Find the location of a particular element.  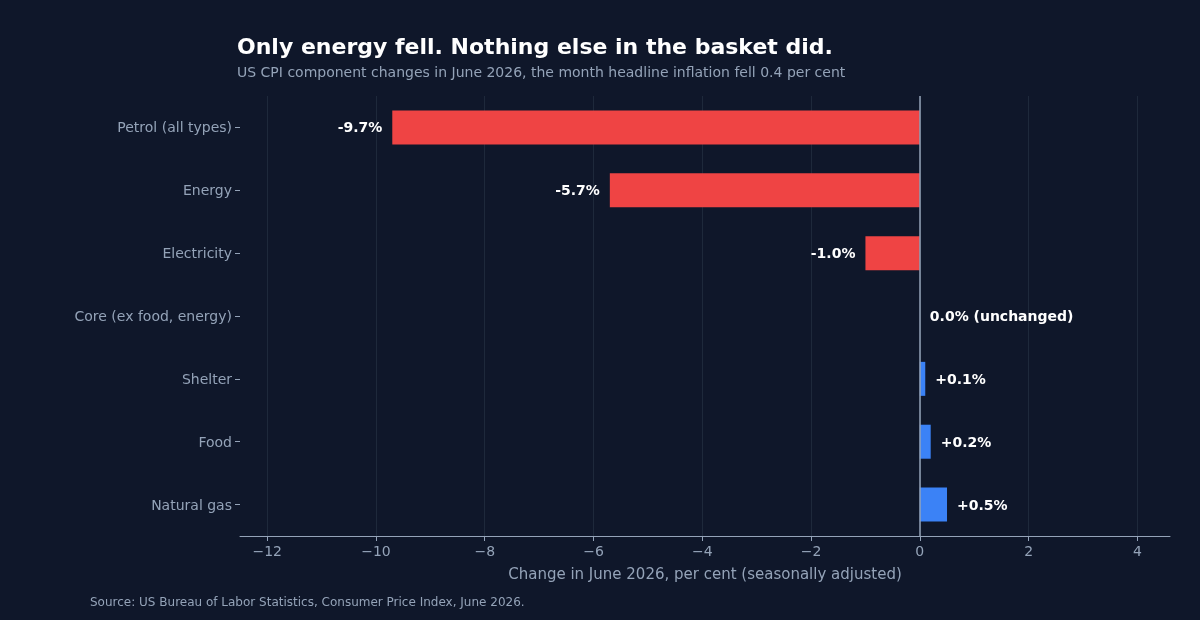

y-tick-label: Core (ex food, energy) is located at coordinates (153, 316).